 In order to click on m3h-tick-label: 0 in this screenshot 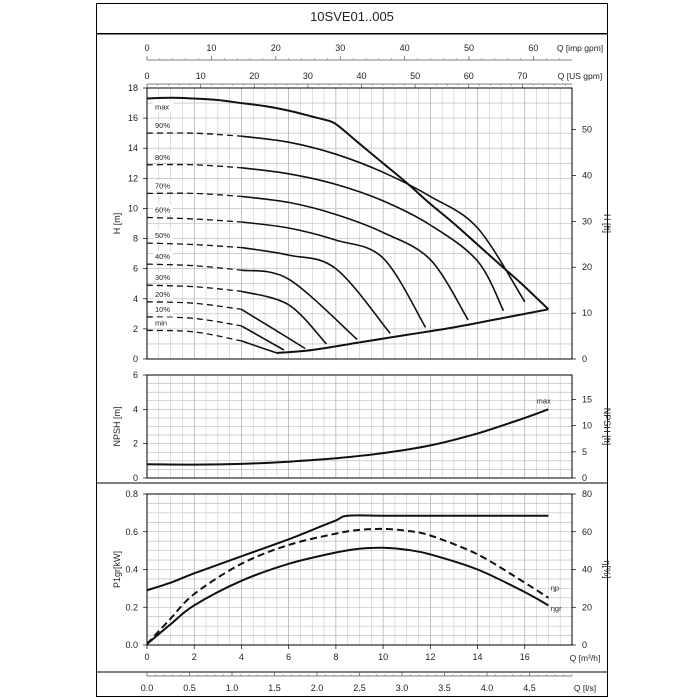, I will do `click(146, 657)`.